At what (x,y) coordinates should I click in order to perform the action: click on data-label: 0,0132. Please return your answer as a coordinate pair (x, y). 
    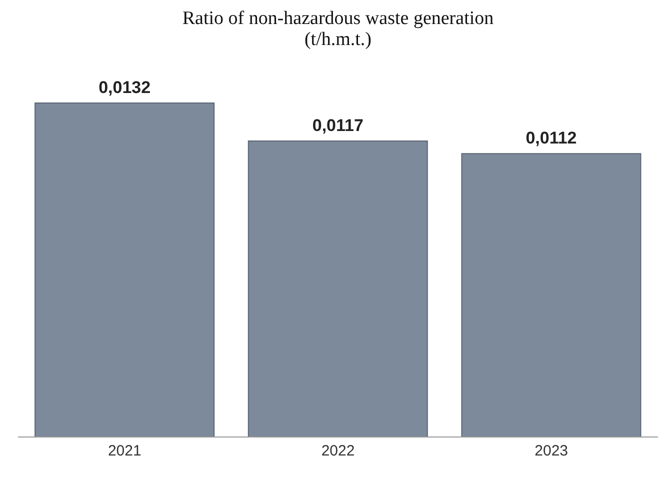
    Looking at the image, I should click on (124, 87).